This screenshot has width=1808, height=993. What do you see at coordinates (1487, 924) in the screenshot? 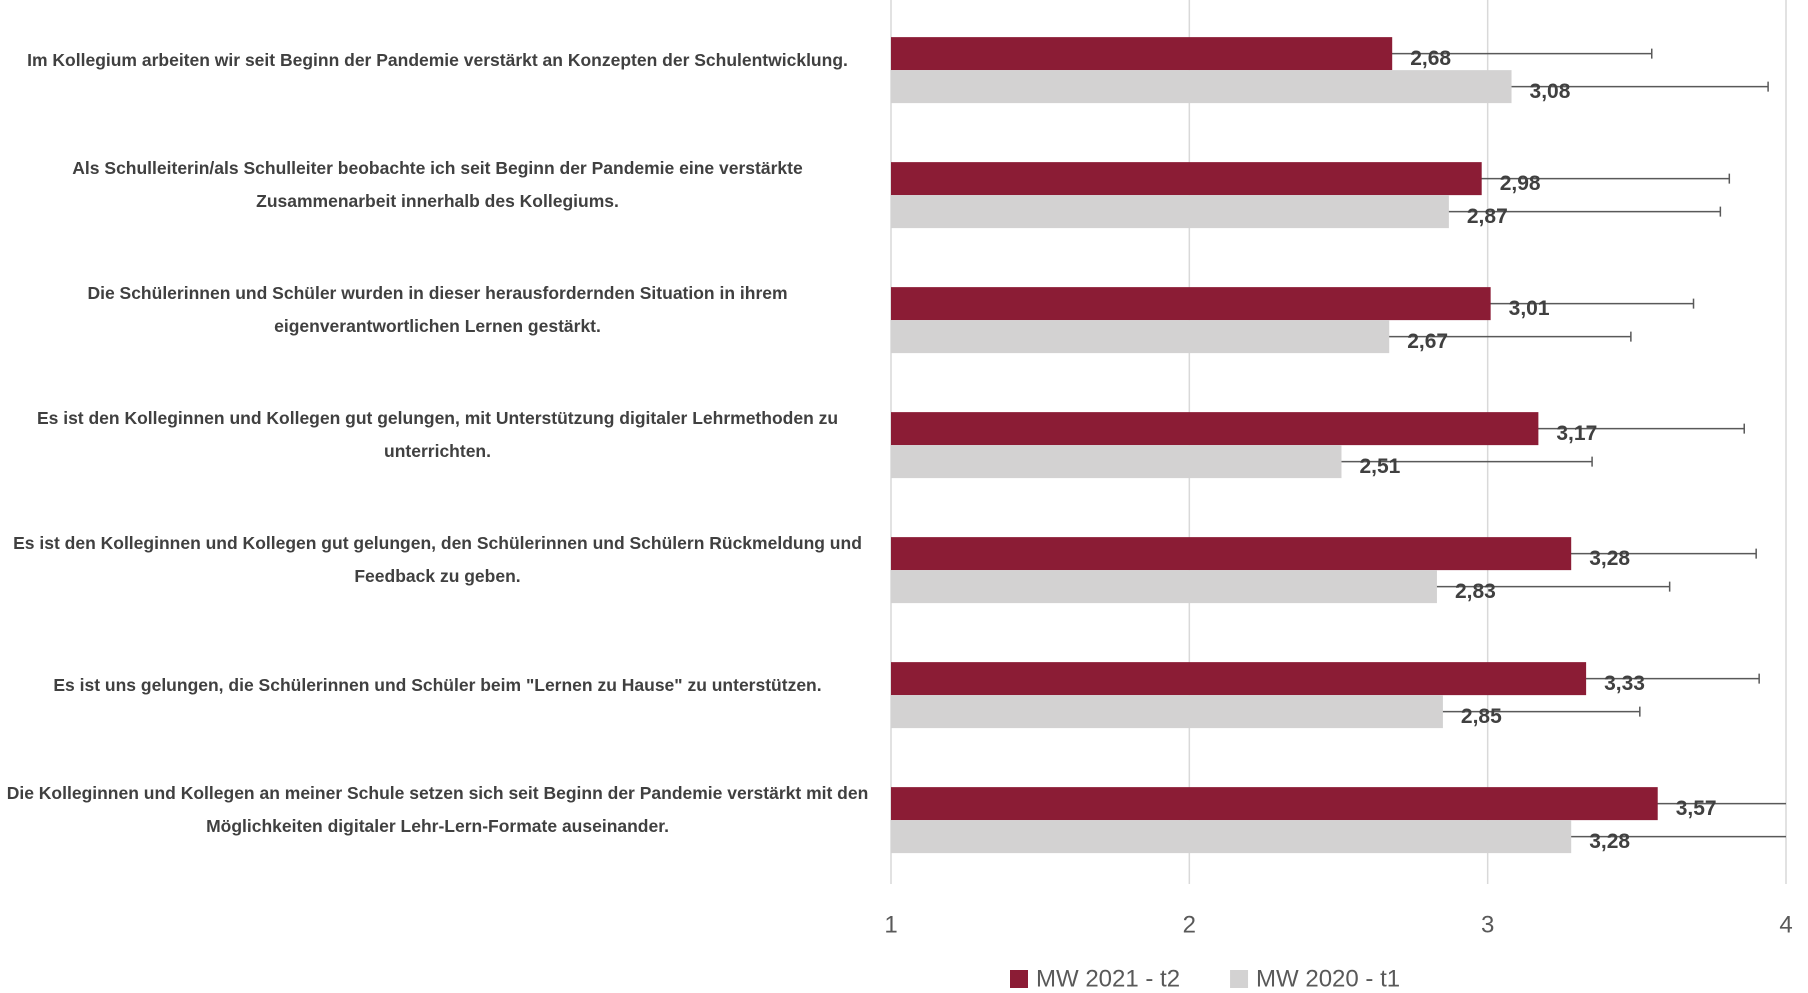
I see `x-tick-label: 3` at bounding box center [1487, 924].